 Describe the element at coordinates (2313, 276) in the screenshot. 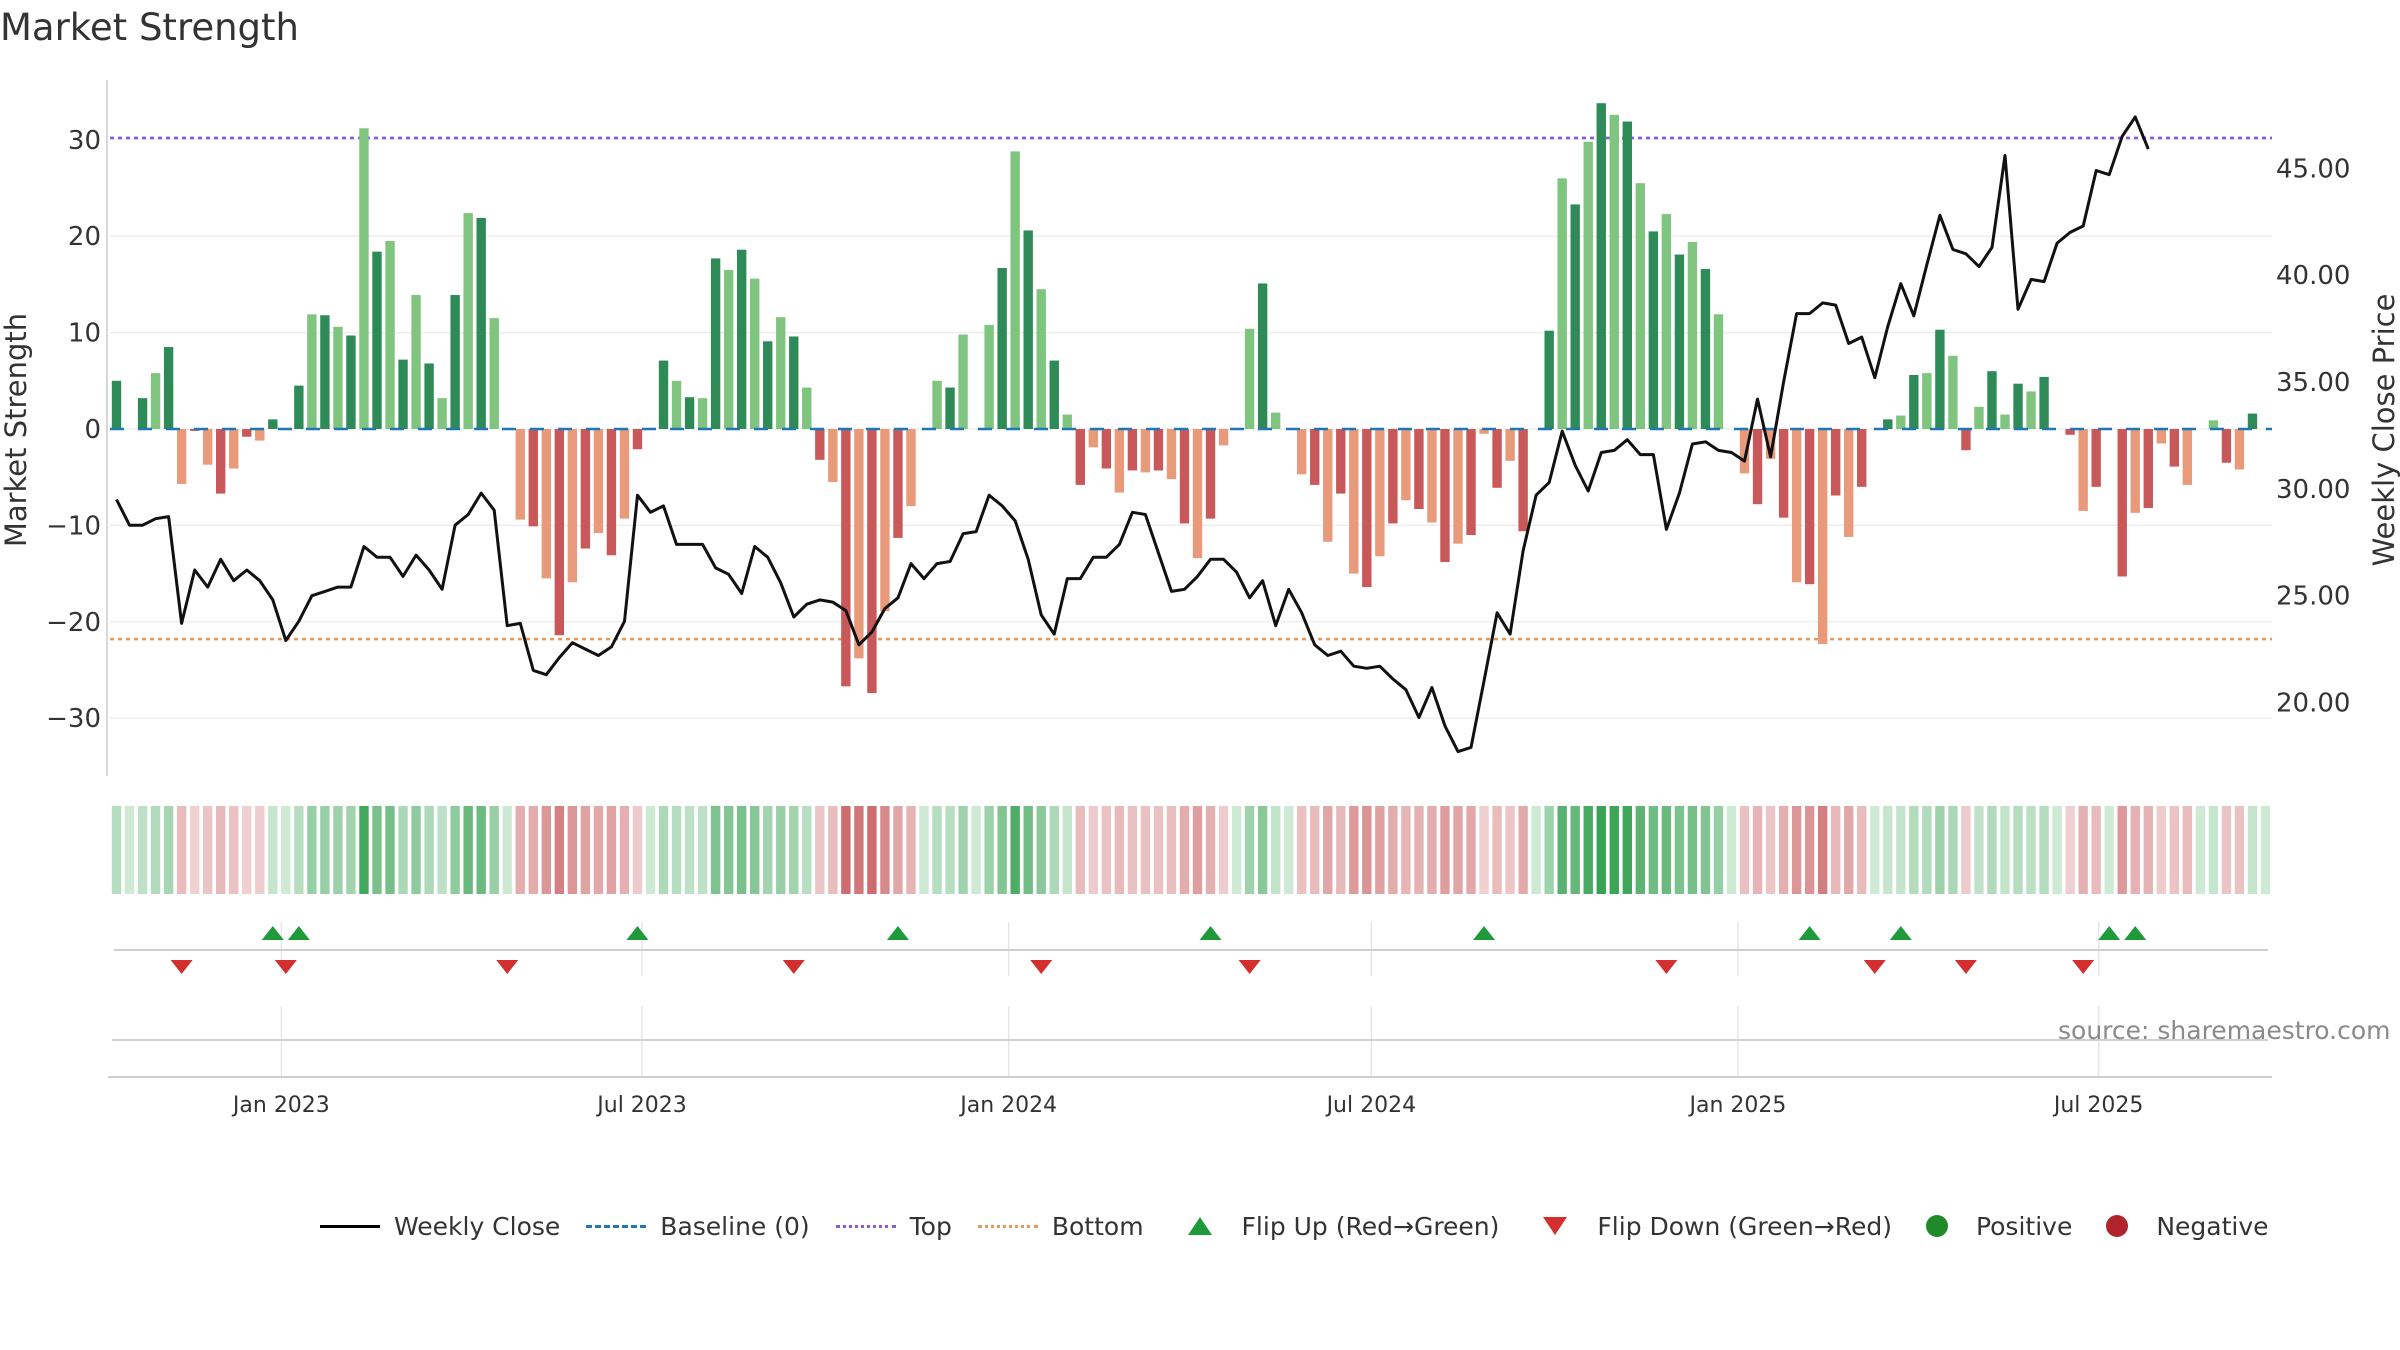

I see `y2-tick-label: 40.00` at that location.